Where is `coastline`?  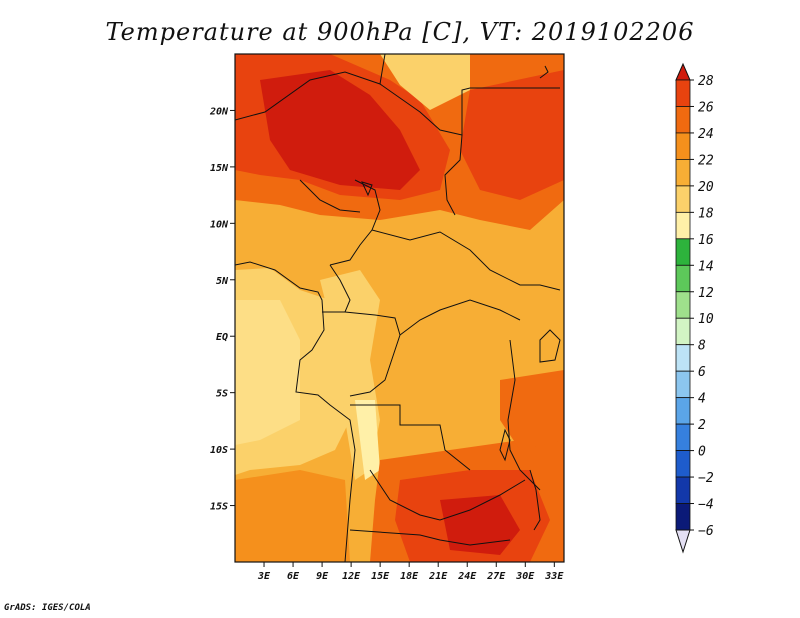
coastline is located at coordinates (295, 411).